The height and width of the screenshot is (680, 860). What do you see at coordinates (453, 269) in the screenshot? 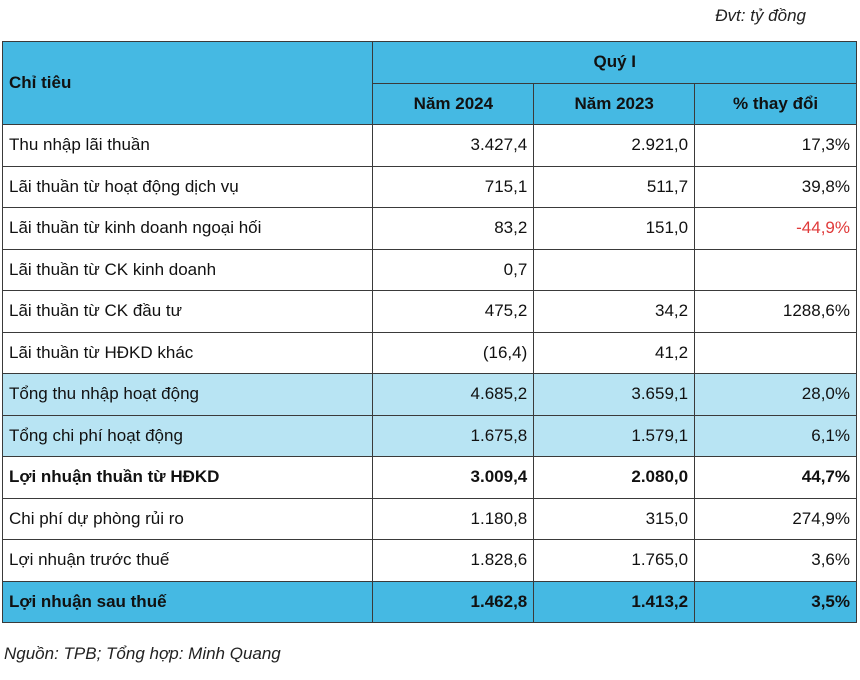
I see `value-2024: 0,7` at bounding box center [453, 269].